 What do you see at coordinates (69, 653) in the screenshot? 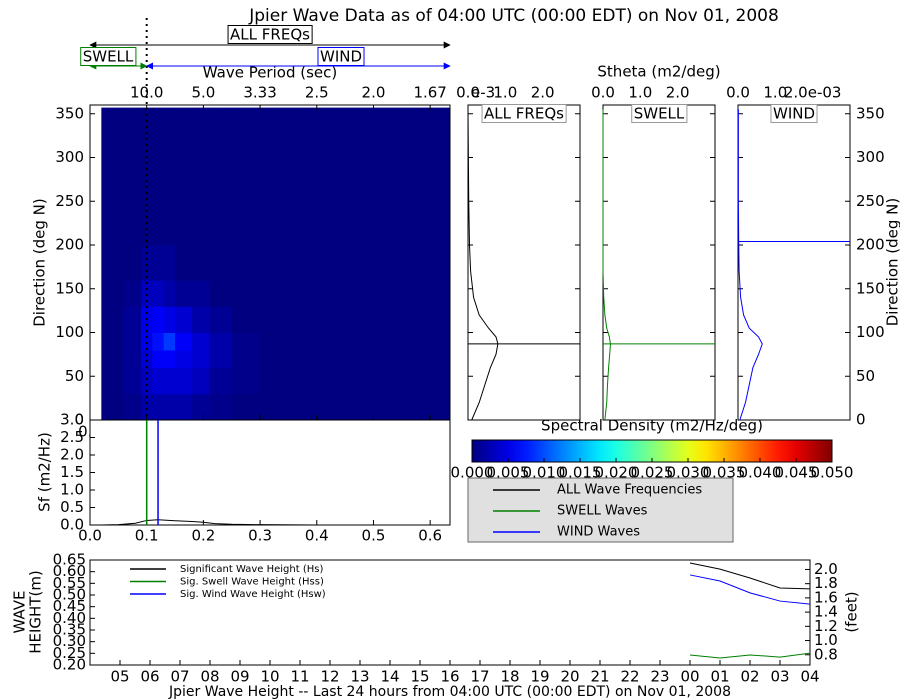
I see `y-tick-label: 0.25` at bounding box center [69, 653].